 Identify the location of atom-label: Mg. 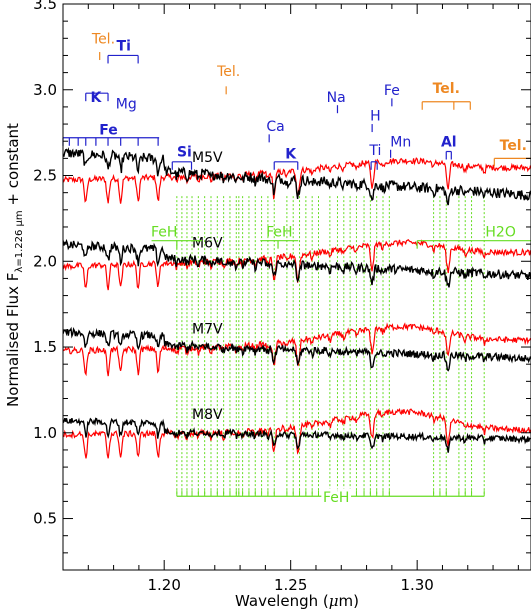
(126, 105).